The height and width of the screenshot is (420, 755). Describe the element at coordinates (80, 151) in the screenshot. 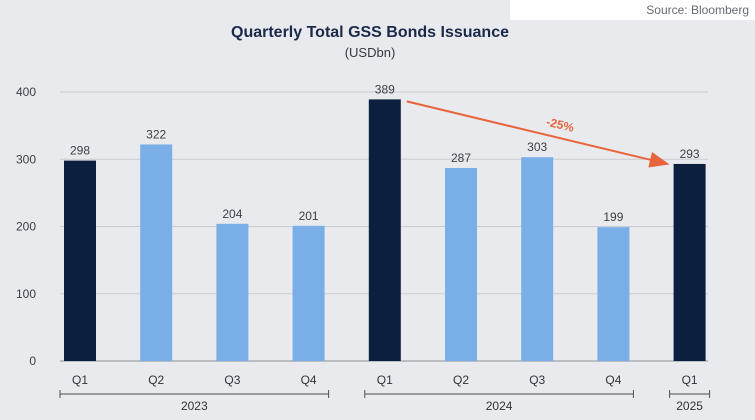

I see `value-label: 298` at that location.